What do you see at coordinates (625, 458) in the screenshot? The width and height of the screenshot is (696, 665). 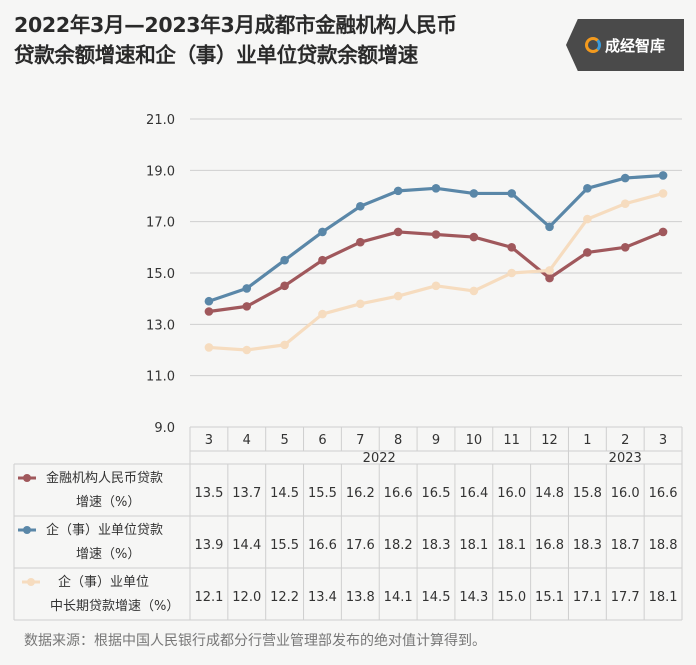 I see `year-label-2023: 2023` at bounding box center [625, 458].